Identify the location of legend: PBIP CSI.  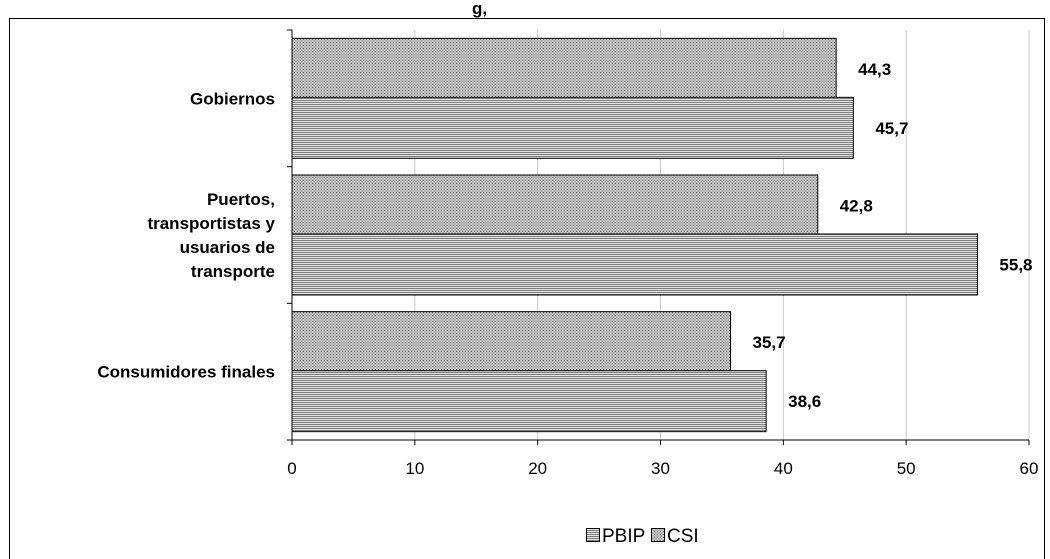
(642, 536).